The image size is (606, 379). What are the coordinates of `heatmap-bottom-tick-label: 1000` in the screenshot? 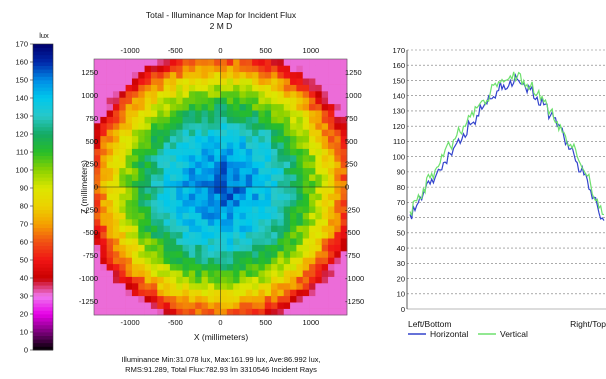 It's located at (311, 322).